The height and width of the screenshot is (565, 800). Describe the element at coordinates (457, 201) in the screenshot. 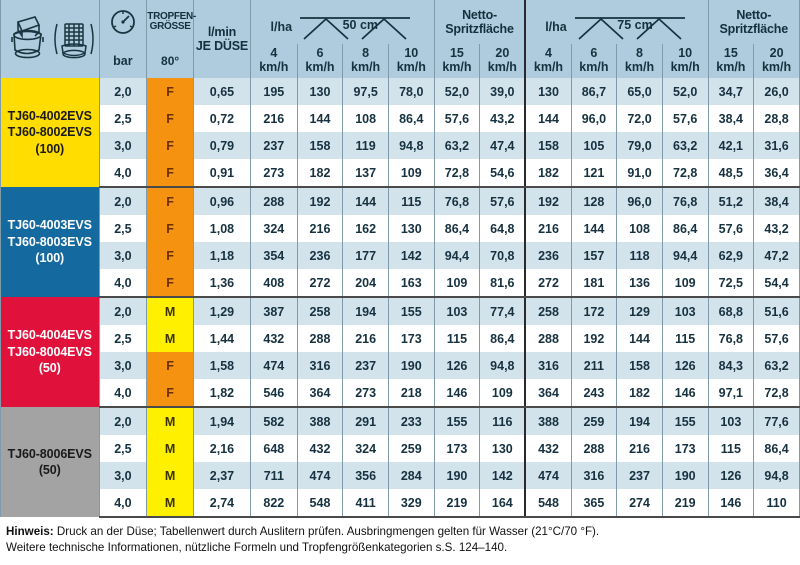

I see `cell-50cm-15kmh: 76,8` at that location.